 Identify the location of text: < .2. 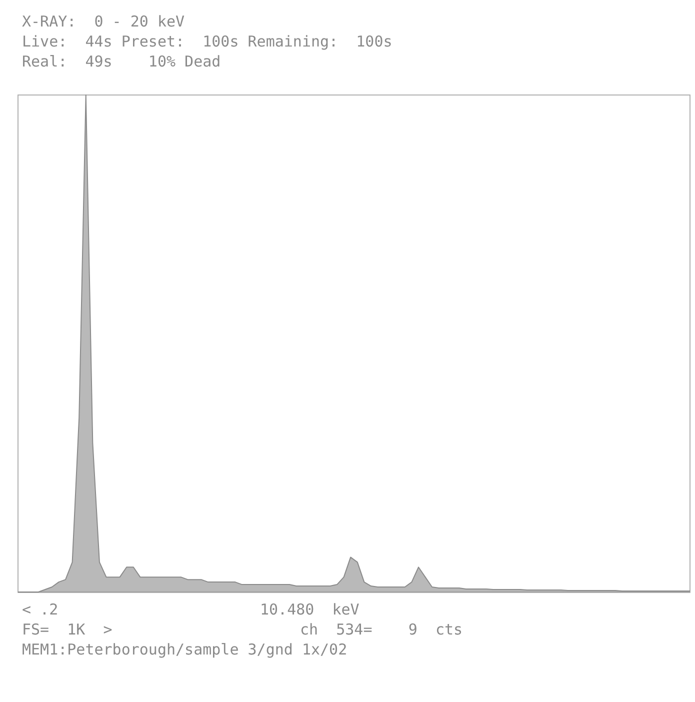
(40, 609).